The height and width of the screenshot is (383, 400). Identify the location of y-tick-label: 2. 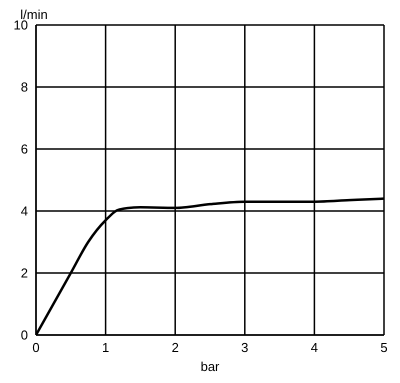
(24, 273).